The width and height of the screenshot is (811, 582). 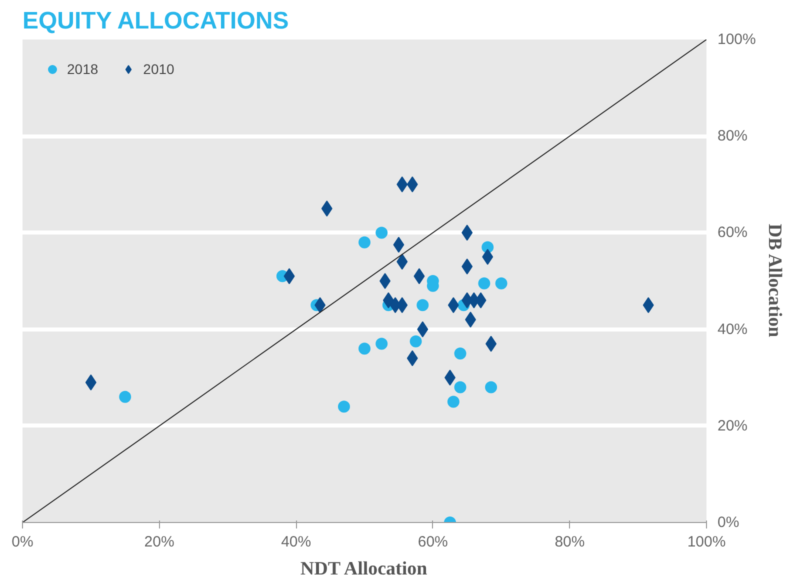 What do you see at coordinates (733, 136) in the screenshot?
I see `y-tick-label: 80%` at bounding box center [733, 136].